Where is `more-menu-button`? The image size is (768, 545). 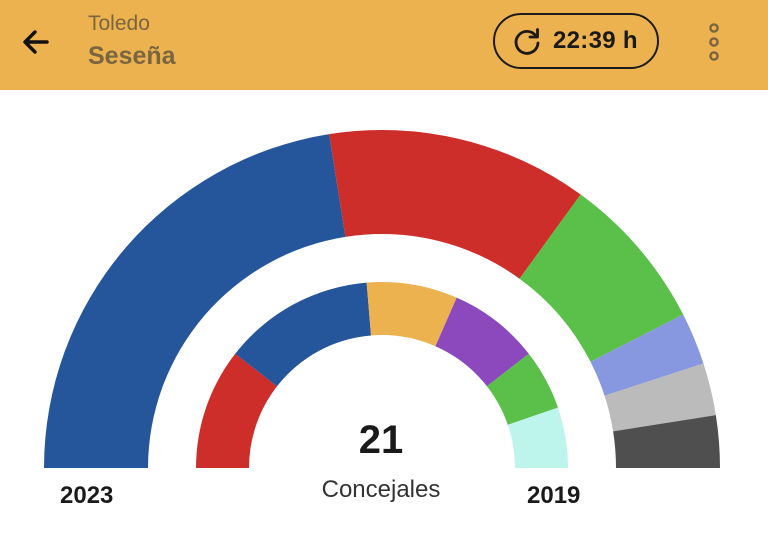
more-menu-button is located at coordinates (714, 42).